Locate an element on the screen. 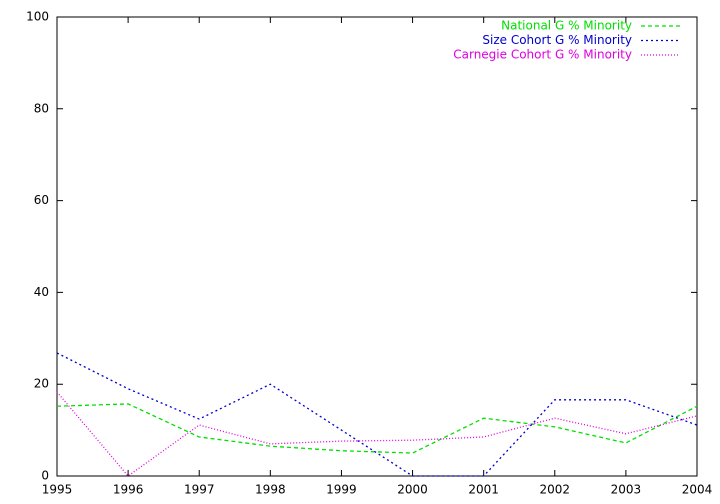 This screenshot has width=720, height=504. x-tick-label: 1995 is located at coordinates (57, 490).